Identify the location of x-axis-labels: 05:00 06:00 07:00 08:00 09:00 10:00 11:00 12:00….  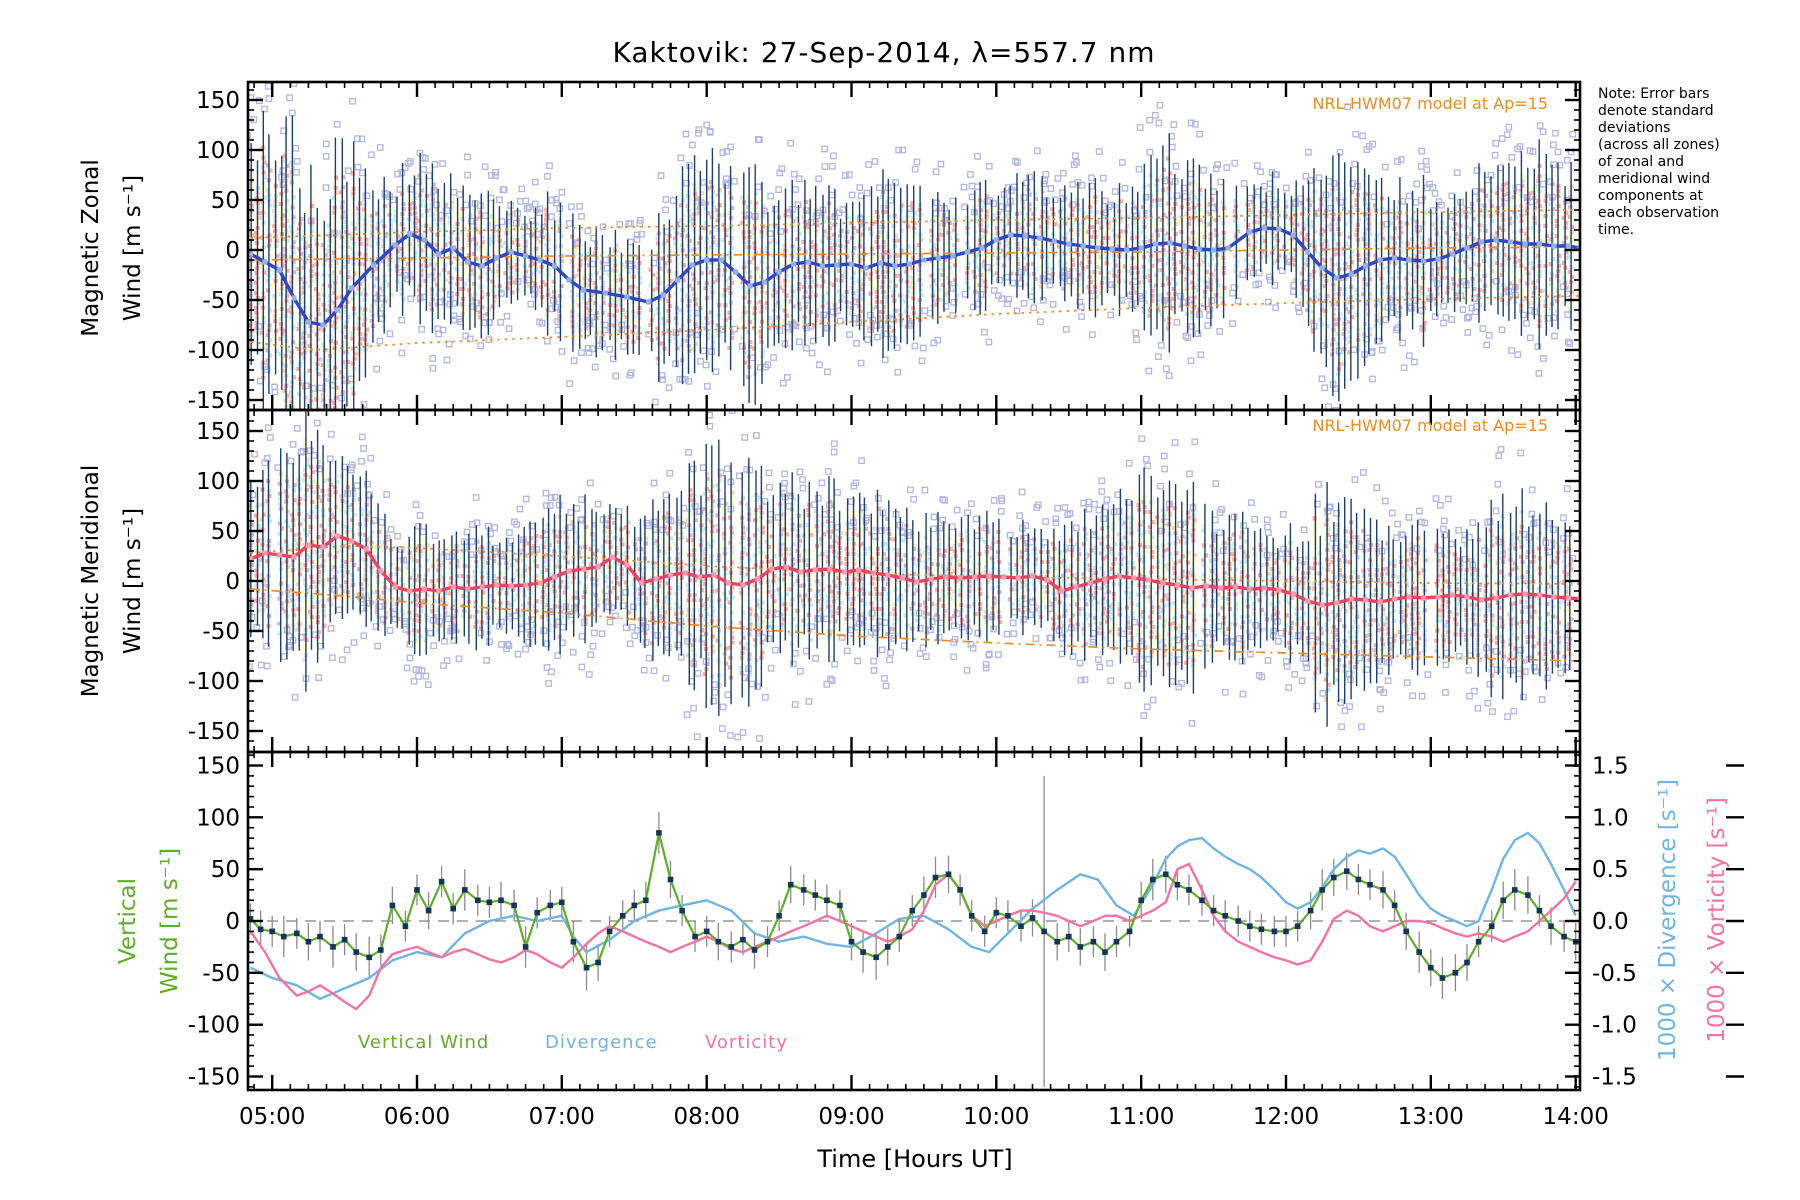
(924, 1117).